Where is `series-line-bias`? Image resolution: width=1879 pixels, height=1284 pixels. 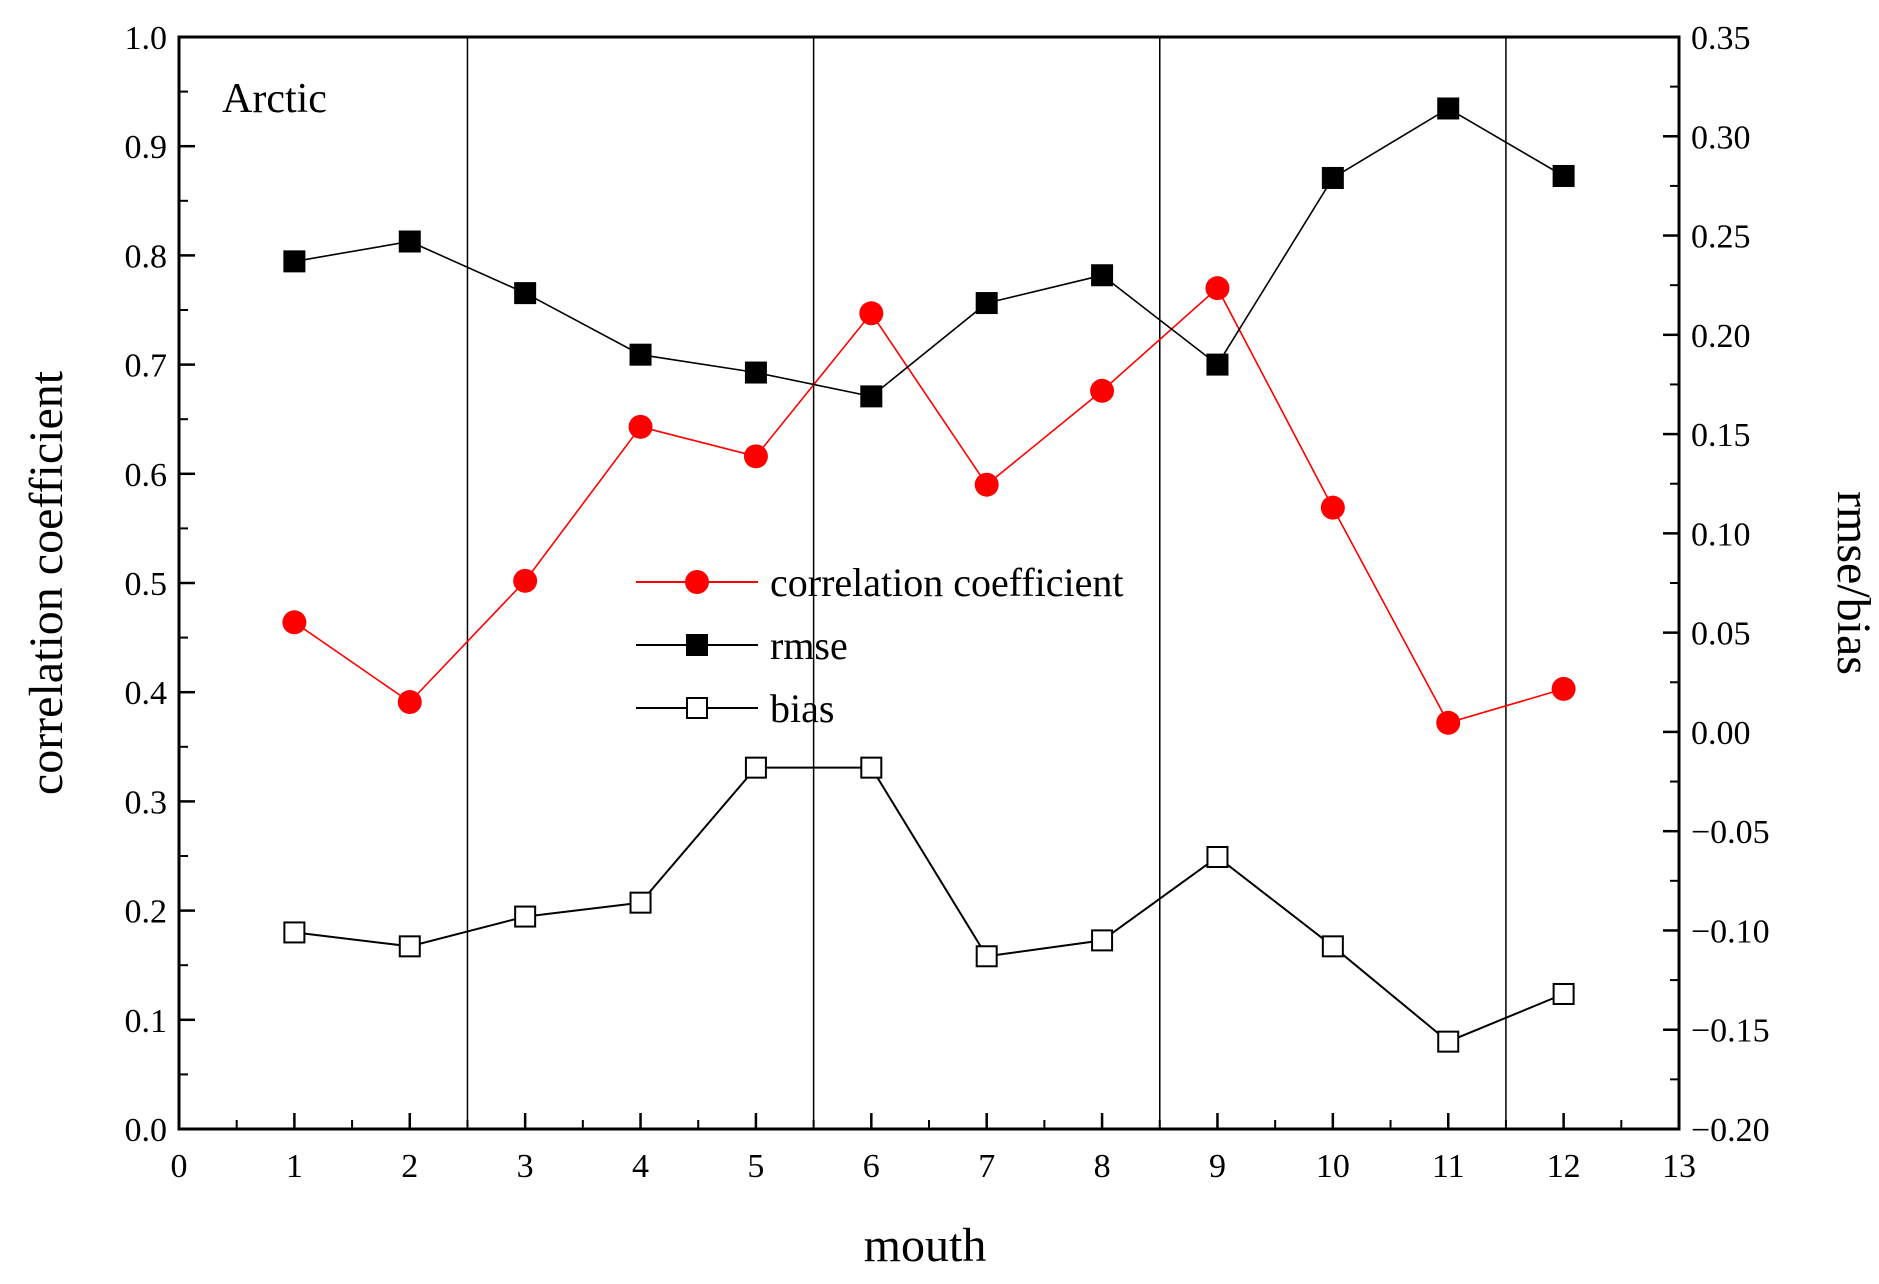
series-line-bias is located at coordinates (929, 904).